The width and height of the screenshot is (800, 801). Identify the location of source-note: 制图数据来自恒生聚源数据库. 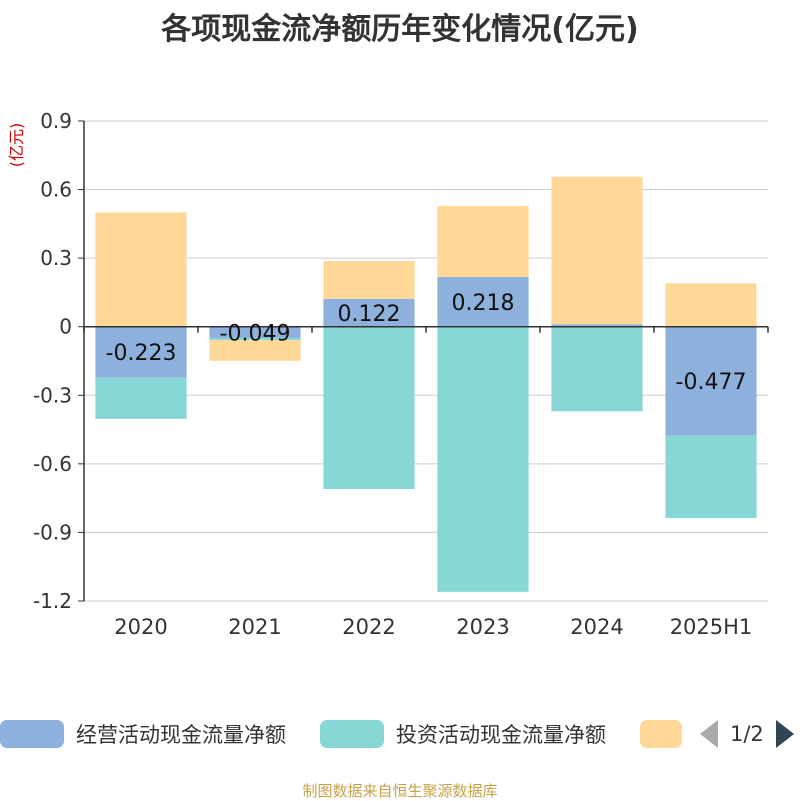
(400, 791).